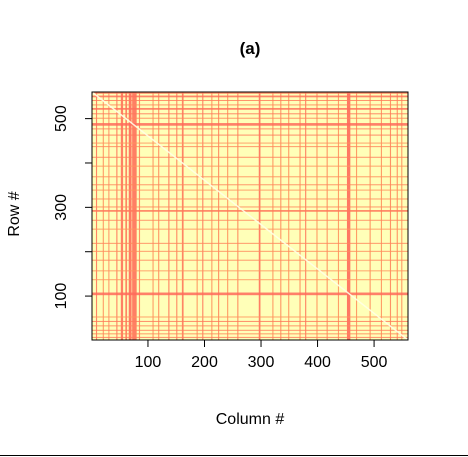 The height and width of the screenshot is (457, 468). Describe the element at coordinates (14, 213) in the screenshot. I see `y-axis-label: Row #` at that location.